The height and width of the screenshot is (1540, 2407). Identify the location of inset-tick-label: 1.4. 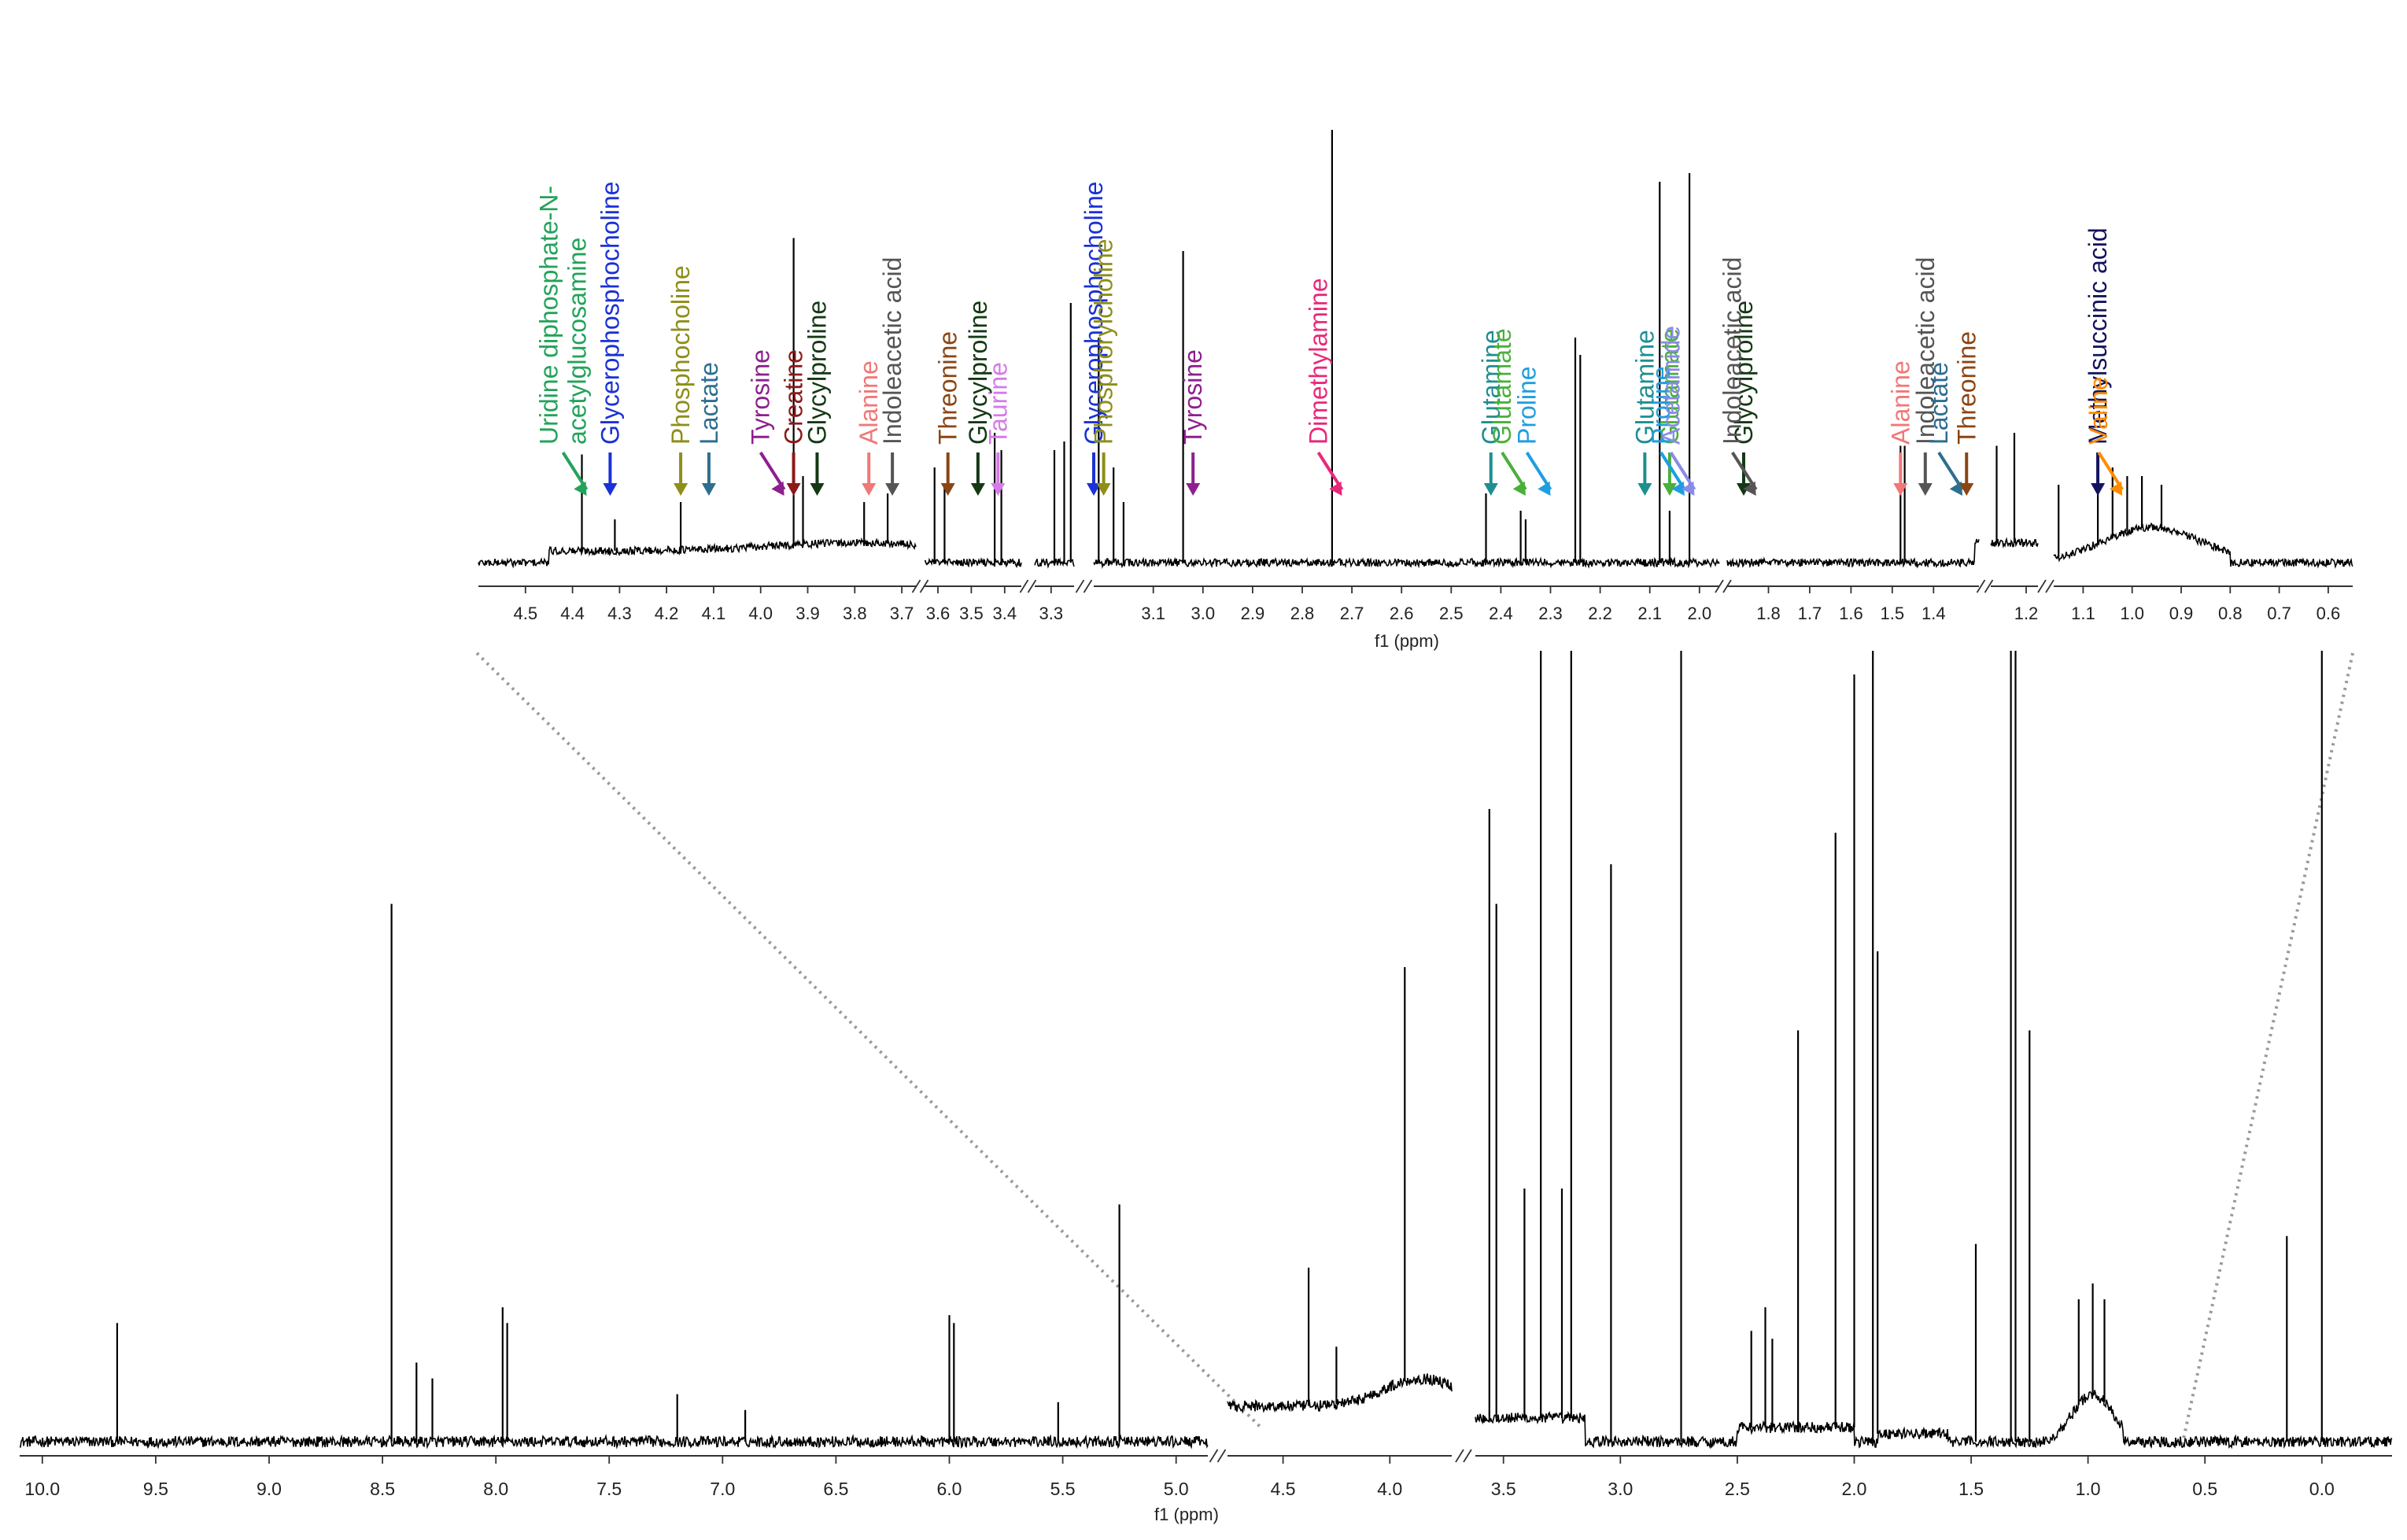
(1934, 613).